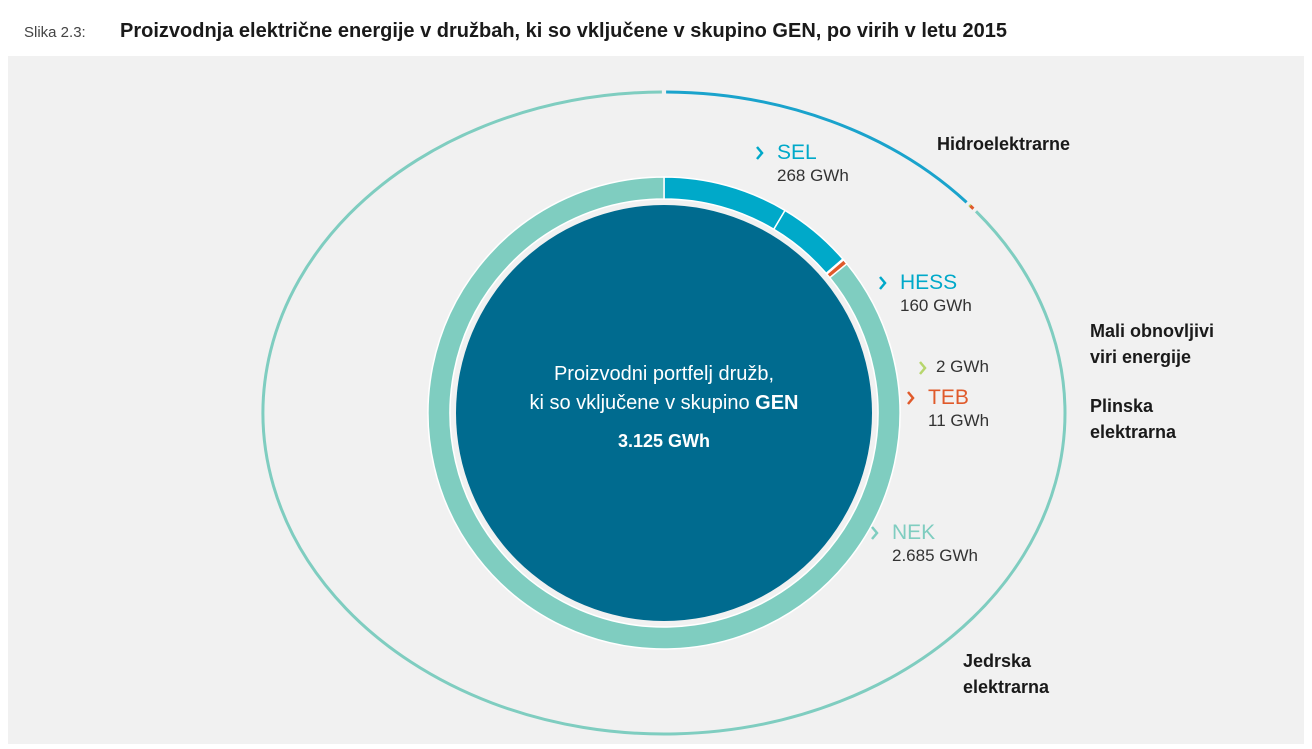 This screenshot has width=1312, height=749. Describe the element at coordinates (962, 366) in the screenshot. I see `value-label: 2 GWh` at that location.